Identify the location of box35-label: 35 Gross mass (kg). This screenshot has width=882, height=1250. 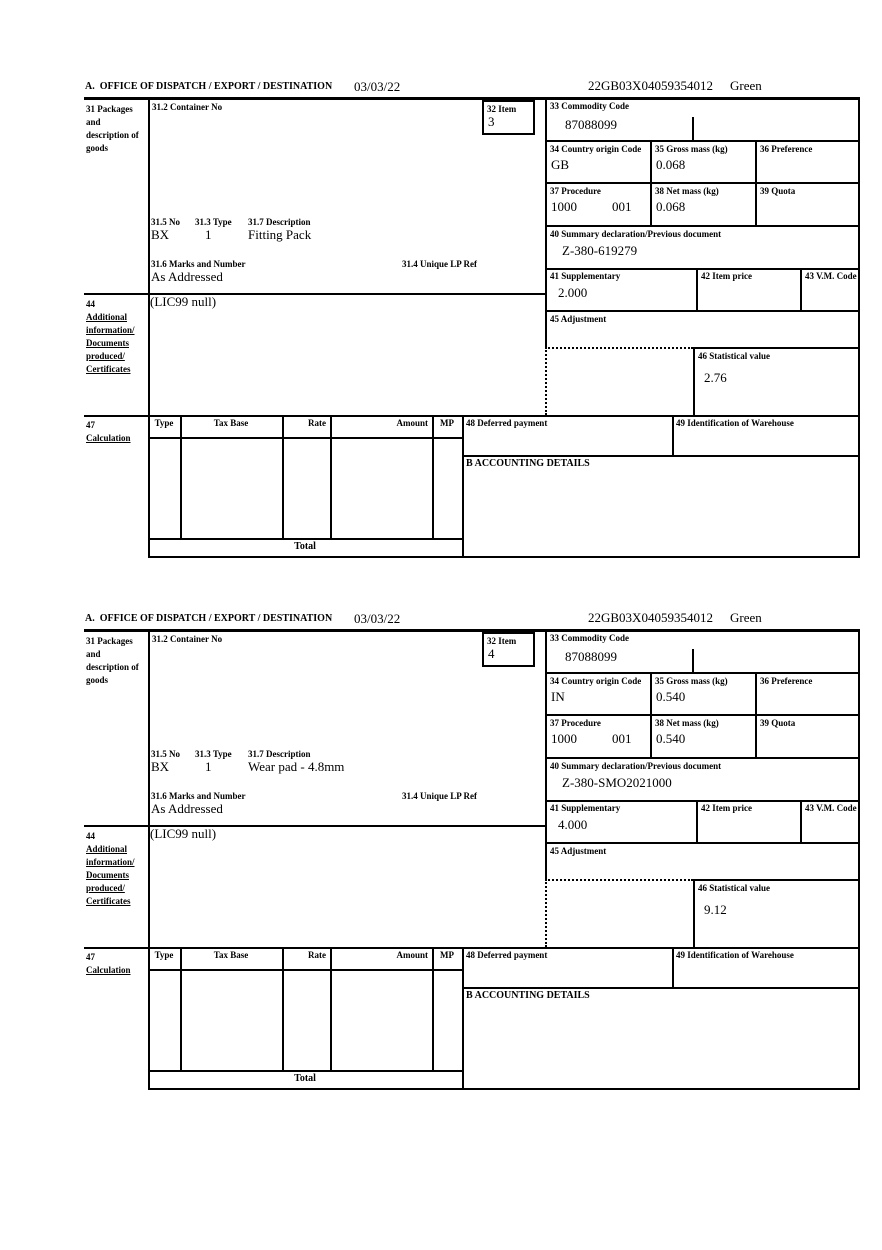
(691, 681).